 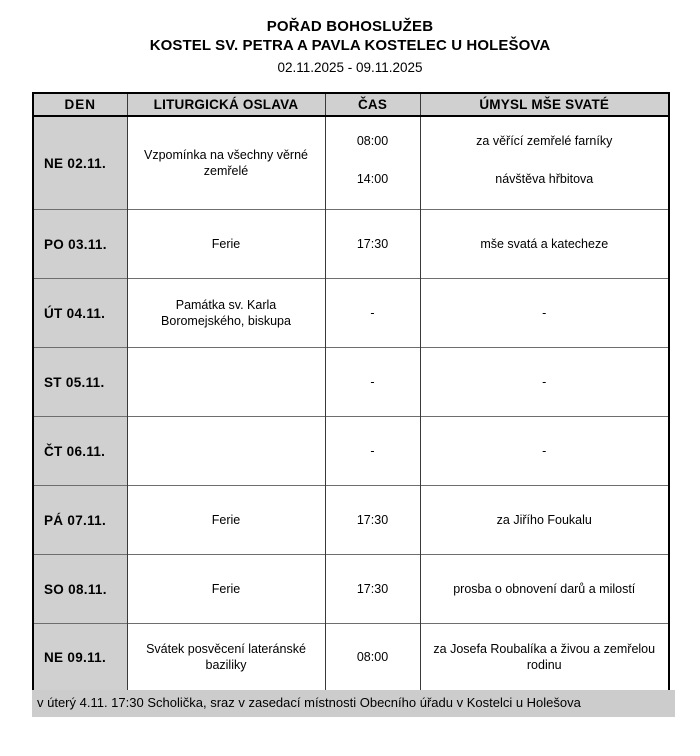 What do you see at coordinates (372, 141) in the screenshot?
I see `time-primary: 08:00` at bounding box center [372, 141].